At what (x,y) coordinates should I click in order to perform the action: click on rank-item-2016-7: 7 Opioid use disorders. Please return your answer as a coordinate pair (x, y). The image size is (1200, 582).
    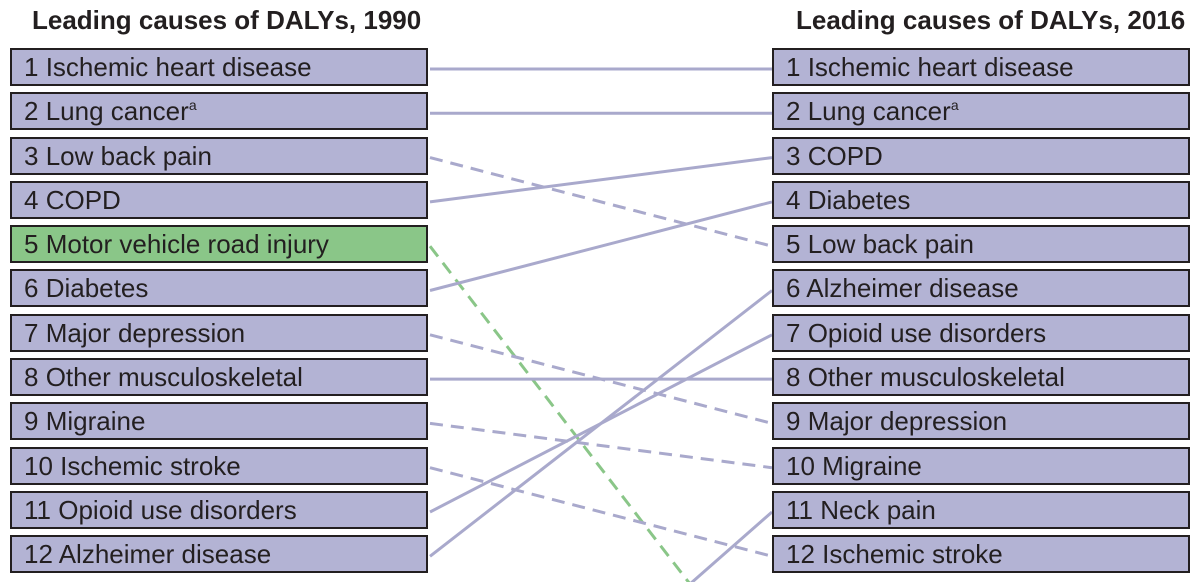
    Looking at the image, I should click on (981, 332).